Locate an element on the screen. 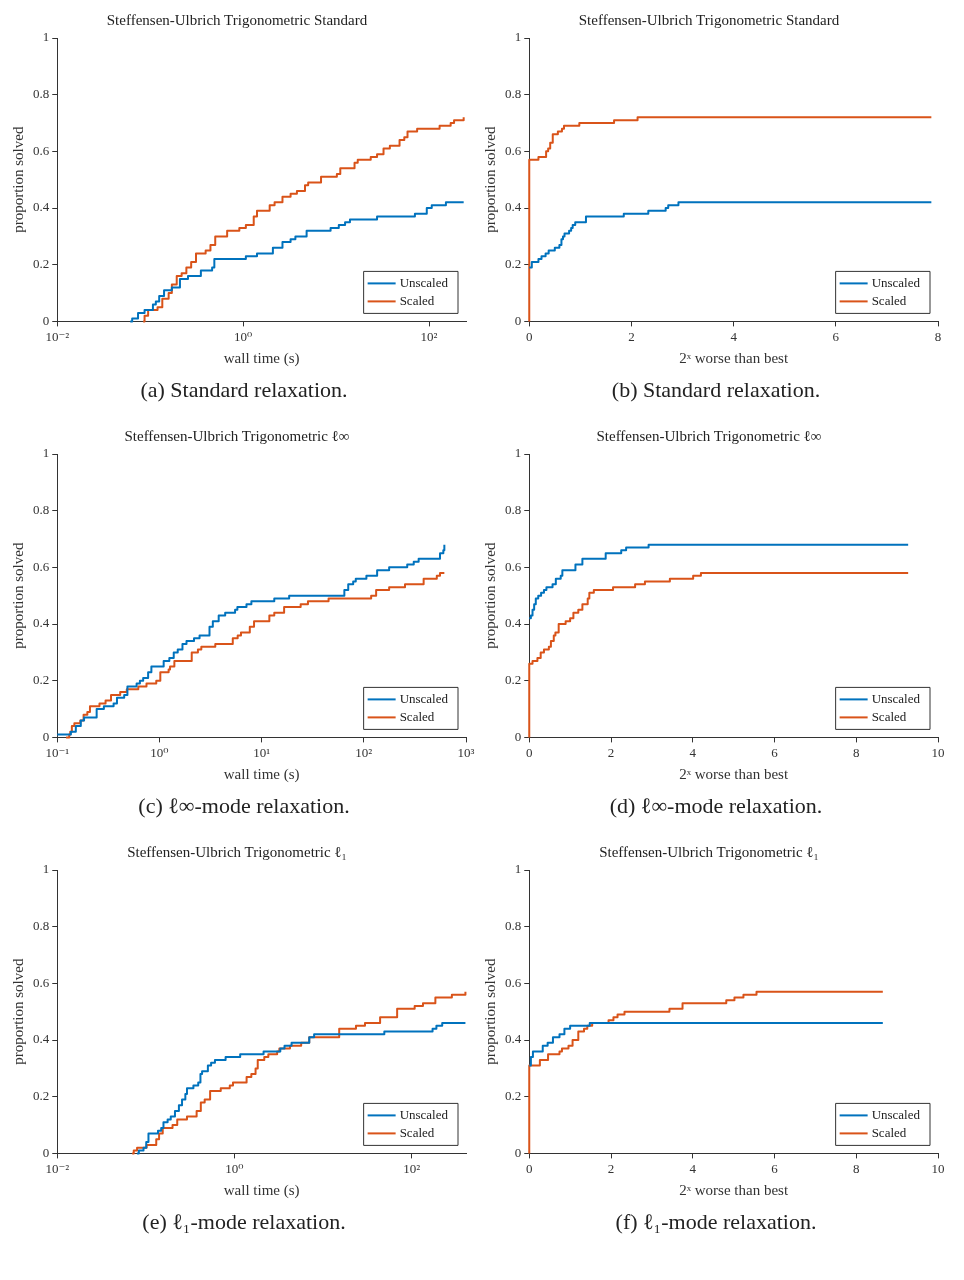 The image size is (964, 1280). text: (f) ℓ₁-mode relaxation. is located at coordinates (716, 1222).